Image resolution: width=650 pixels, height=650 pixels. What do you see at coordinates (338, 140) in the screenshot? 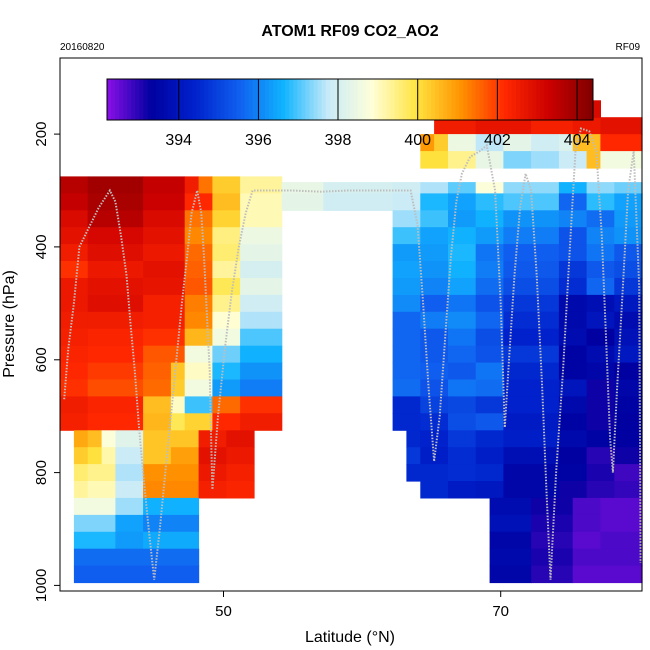
I see `colorbar-tick-label: 398` at bounding box center [338, 140].